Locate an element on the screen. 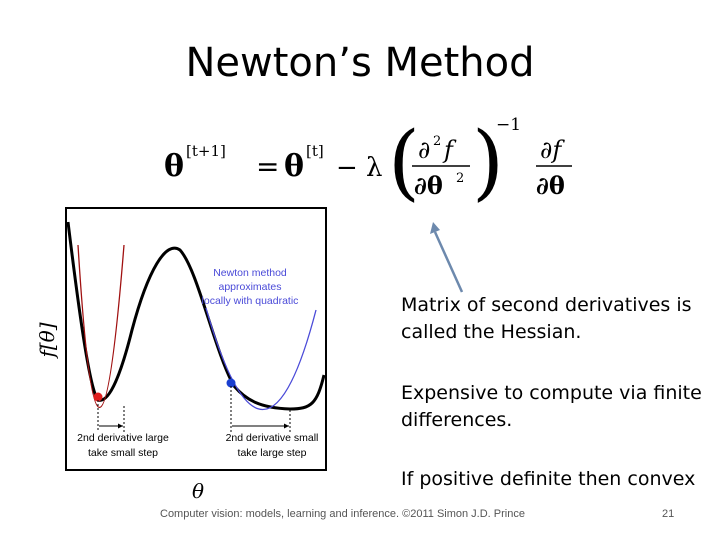  note-convex: If positive definite then convex is located at coordinates (548, 479).